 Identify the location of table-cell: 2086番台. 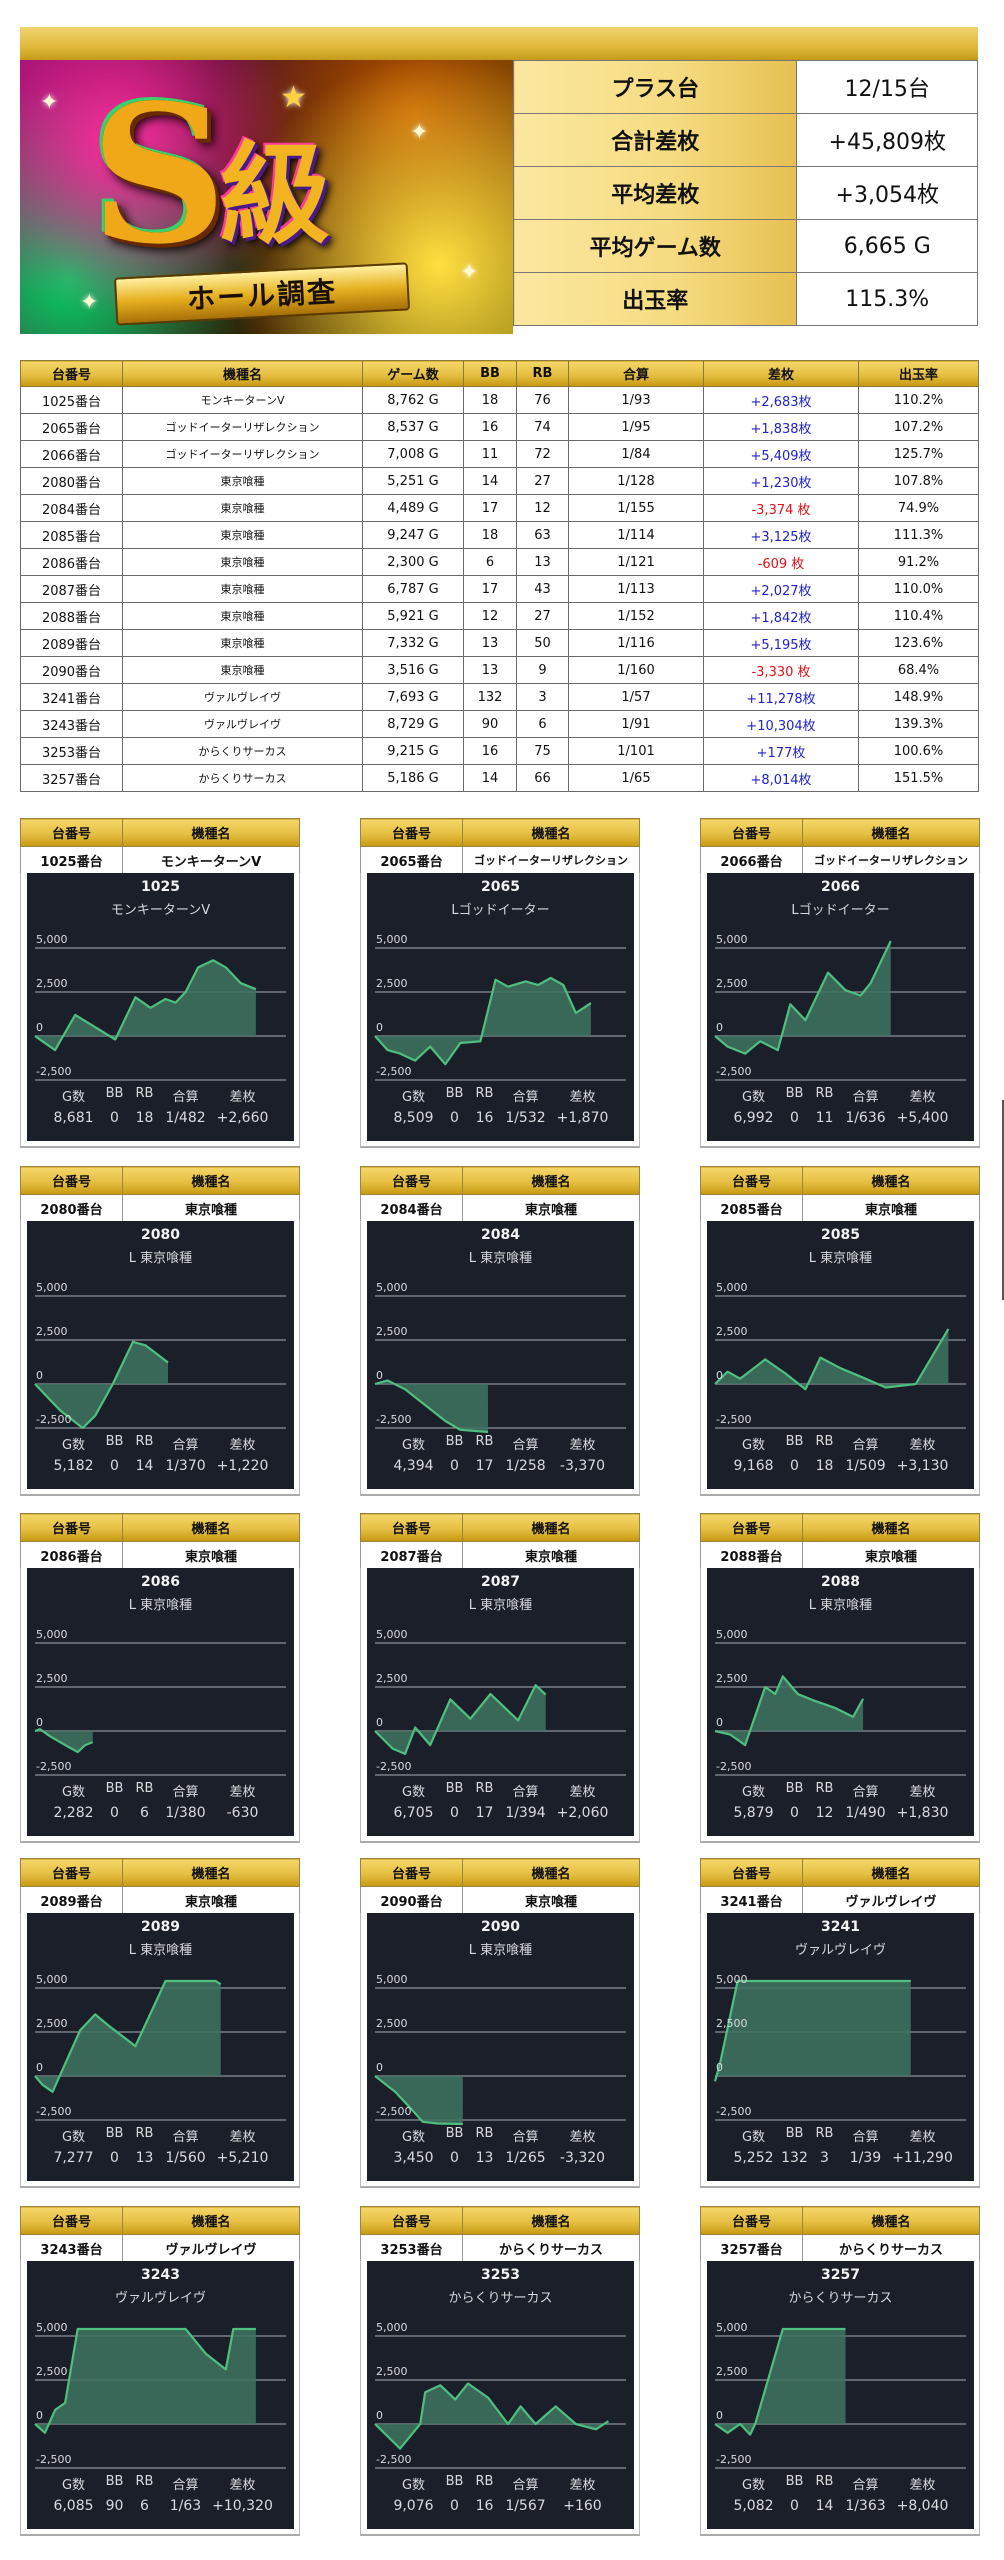
(71, 562).